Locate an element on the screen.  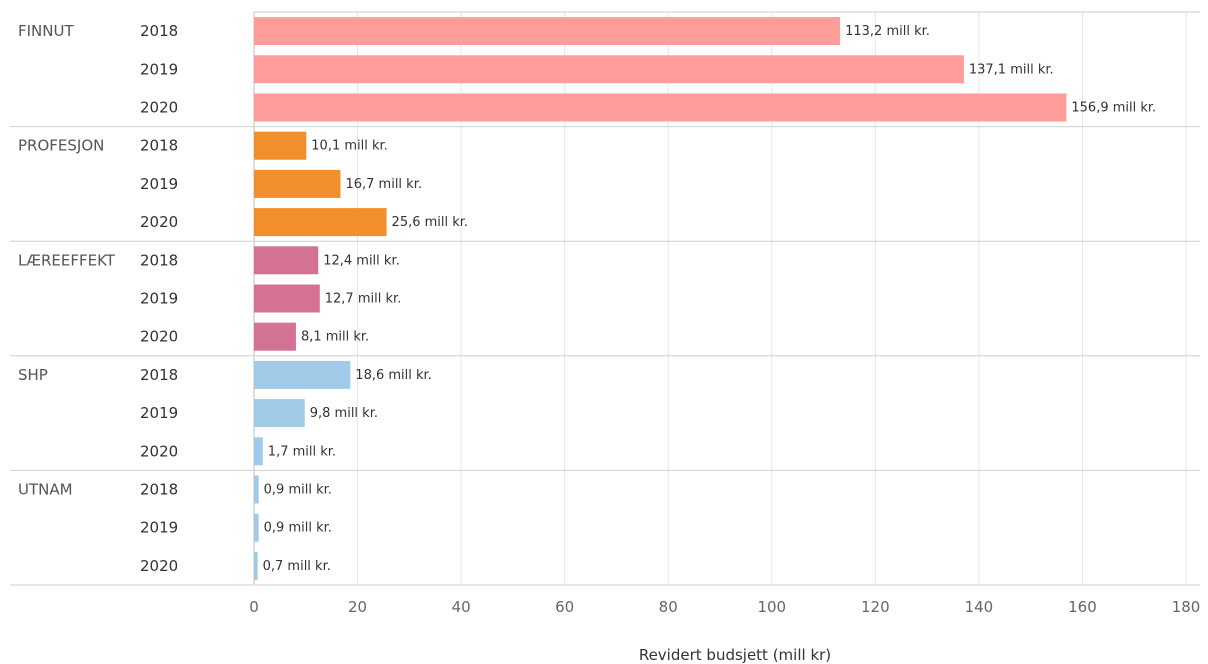
data-label-utnam-2018: 0,9 mill kr. is located at coordinates (298, 490).